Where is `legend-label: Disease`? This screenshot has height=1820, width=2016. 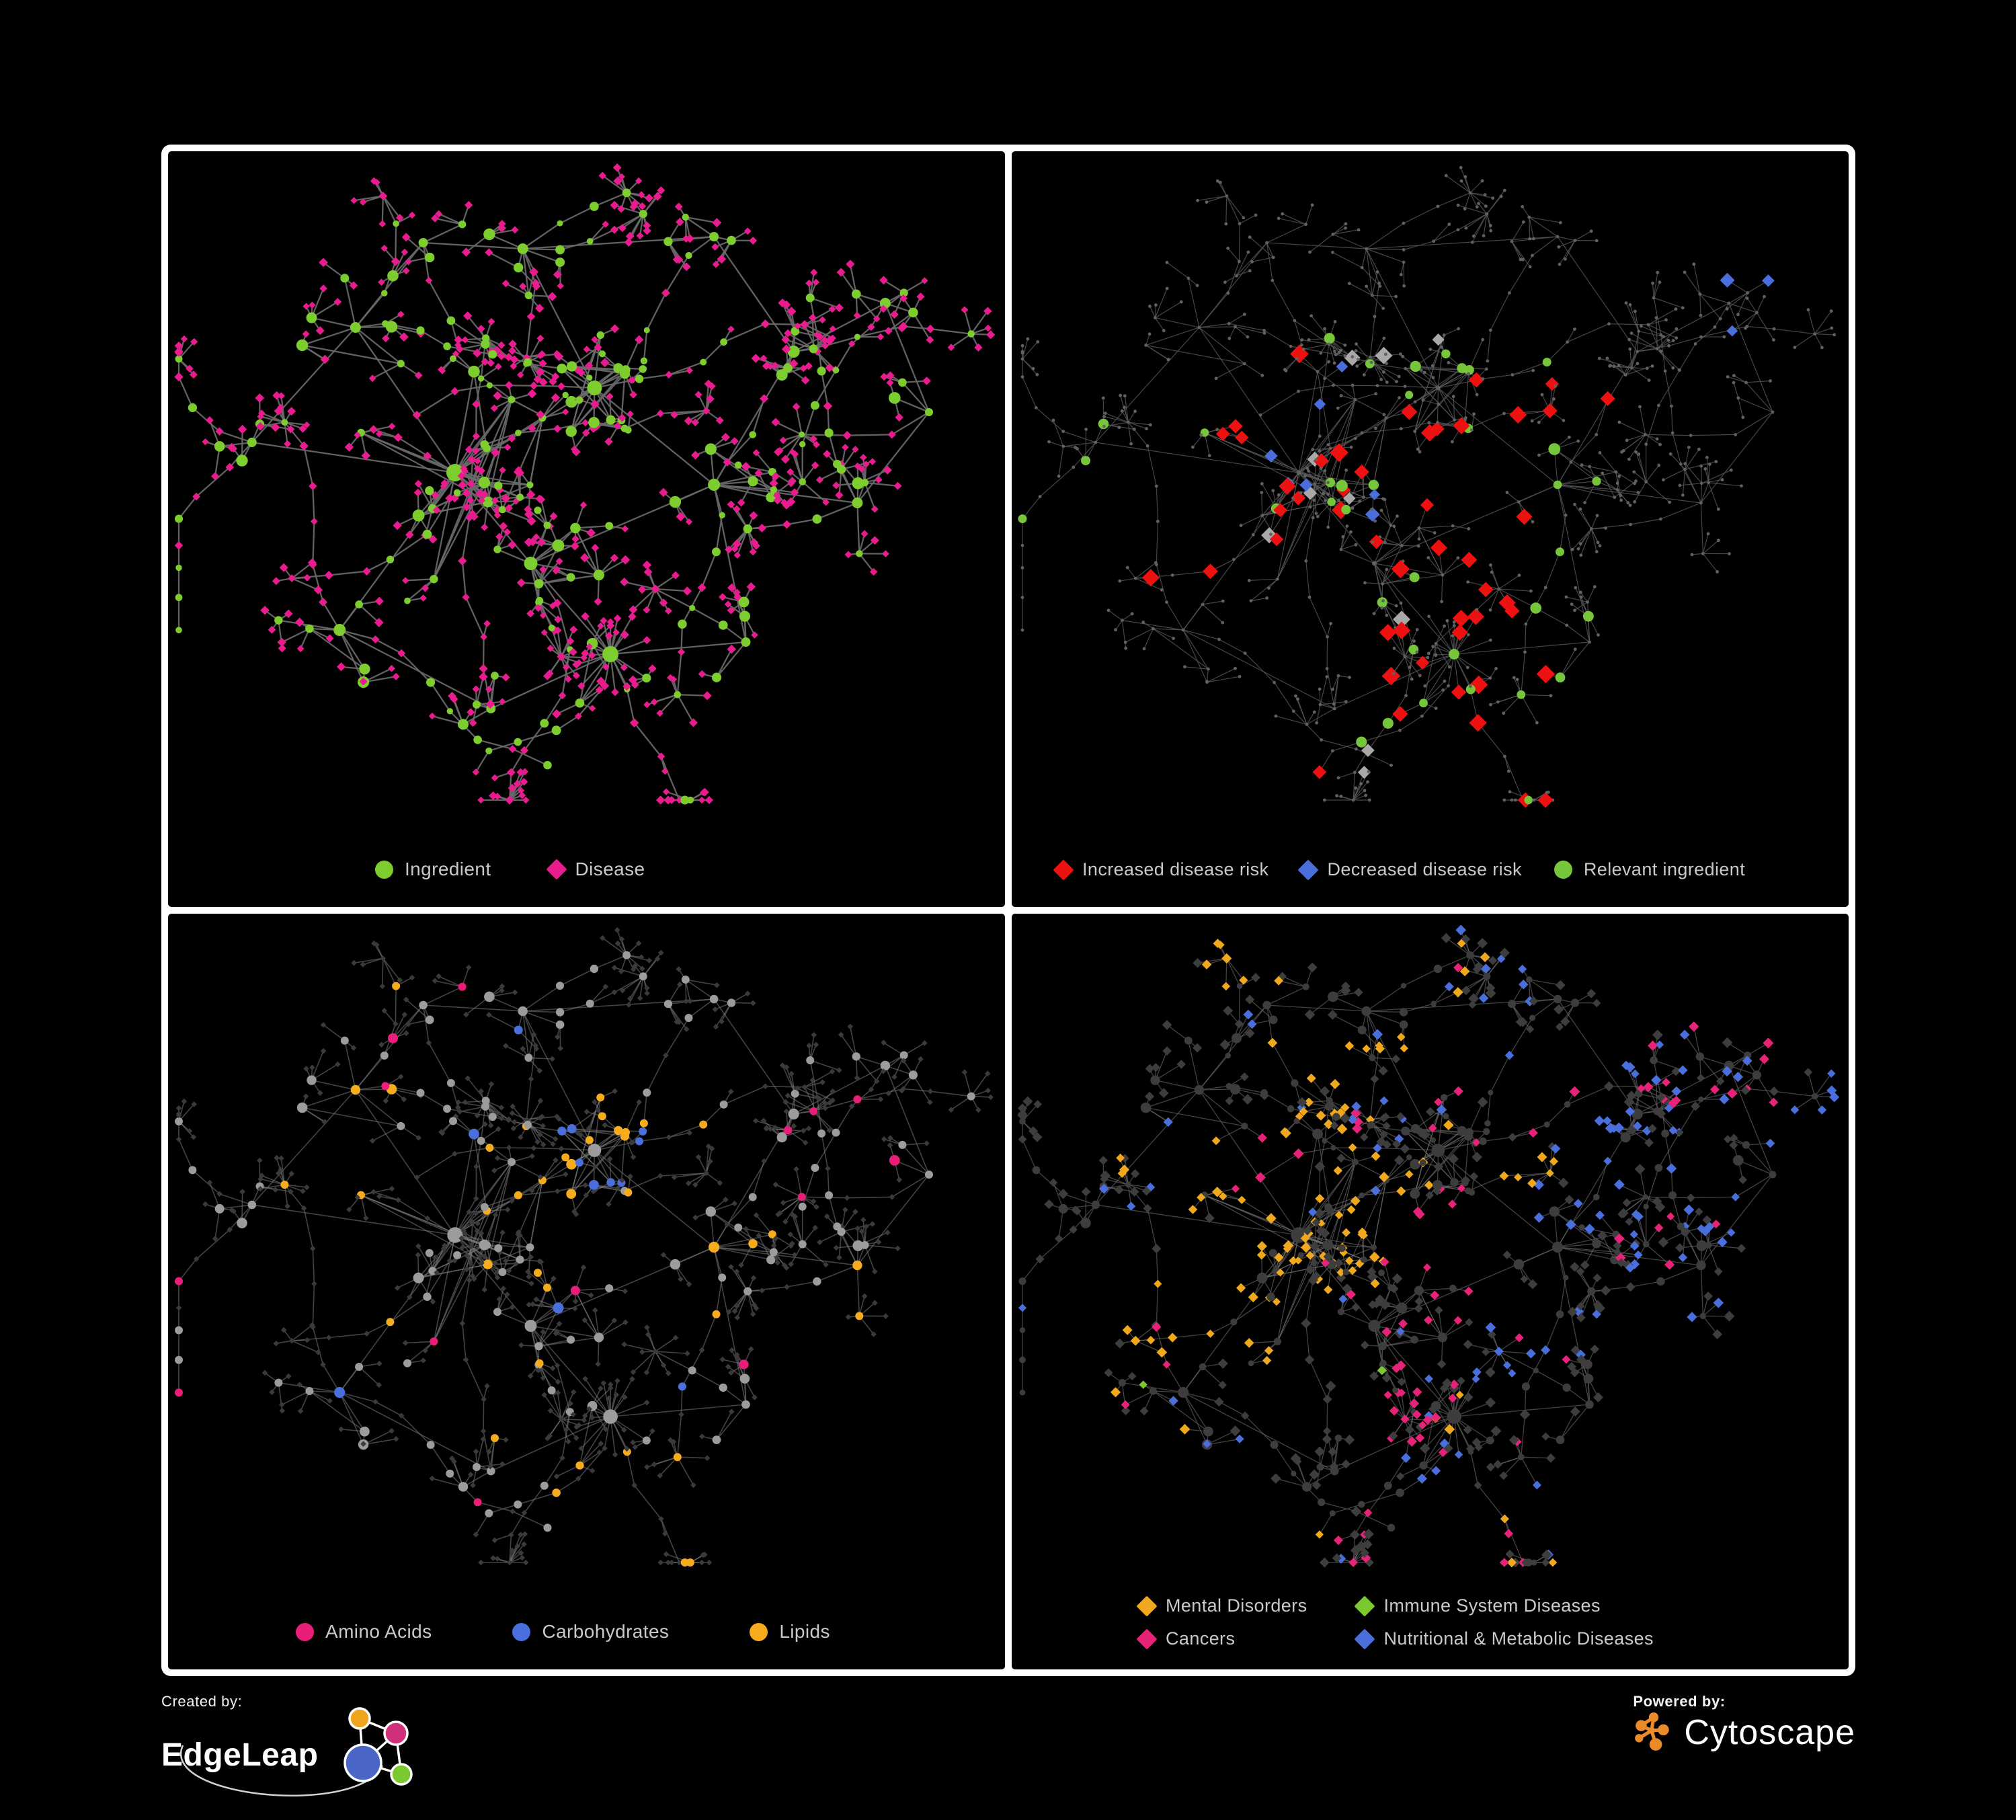 legend-label: Disease is located at coordinates (610, 869).